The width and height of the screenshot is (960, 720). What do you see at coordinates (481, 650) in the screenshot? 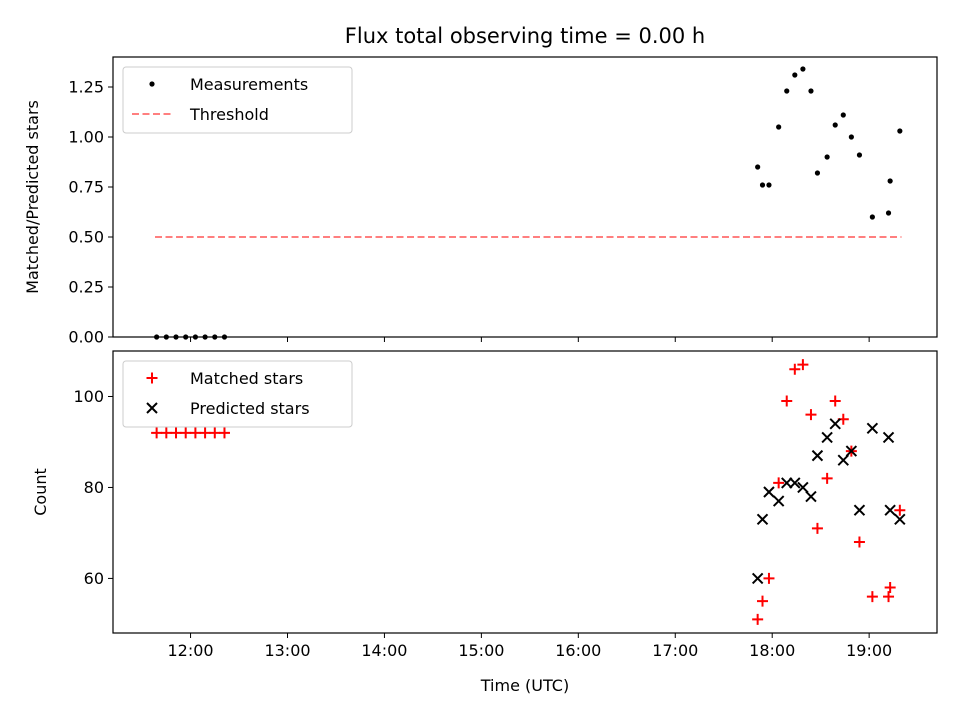
I see `x-tick-label: 15:00` at bounding box center [481, 650].